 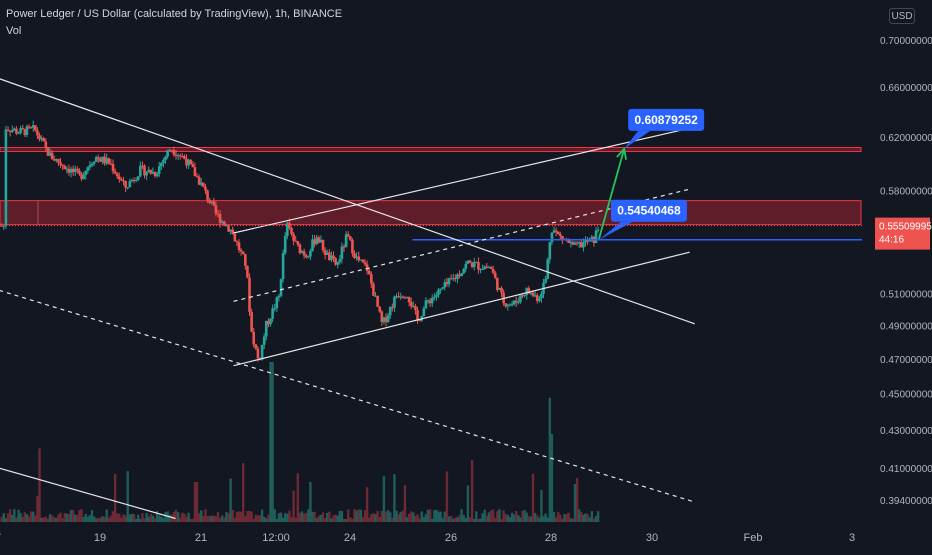 What do you see at coordinates (431, 213) in the screenshot?
I see `resistance-zone-lower` at bounding box center [431, 213].